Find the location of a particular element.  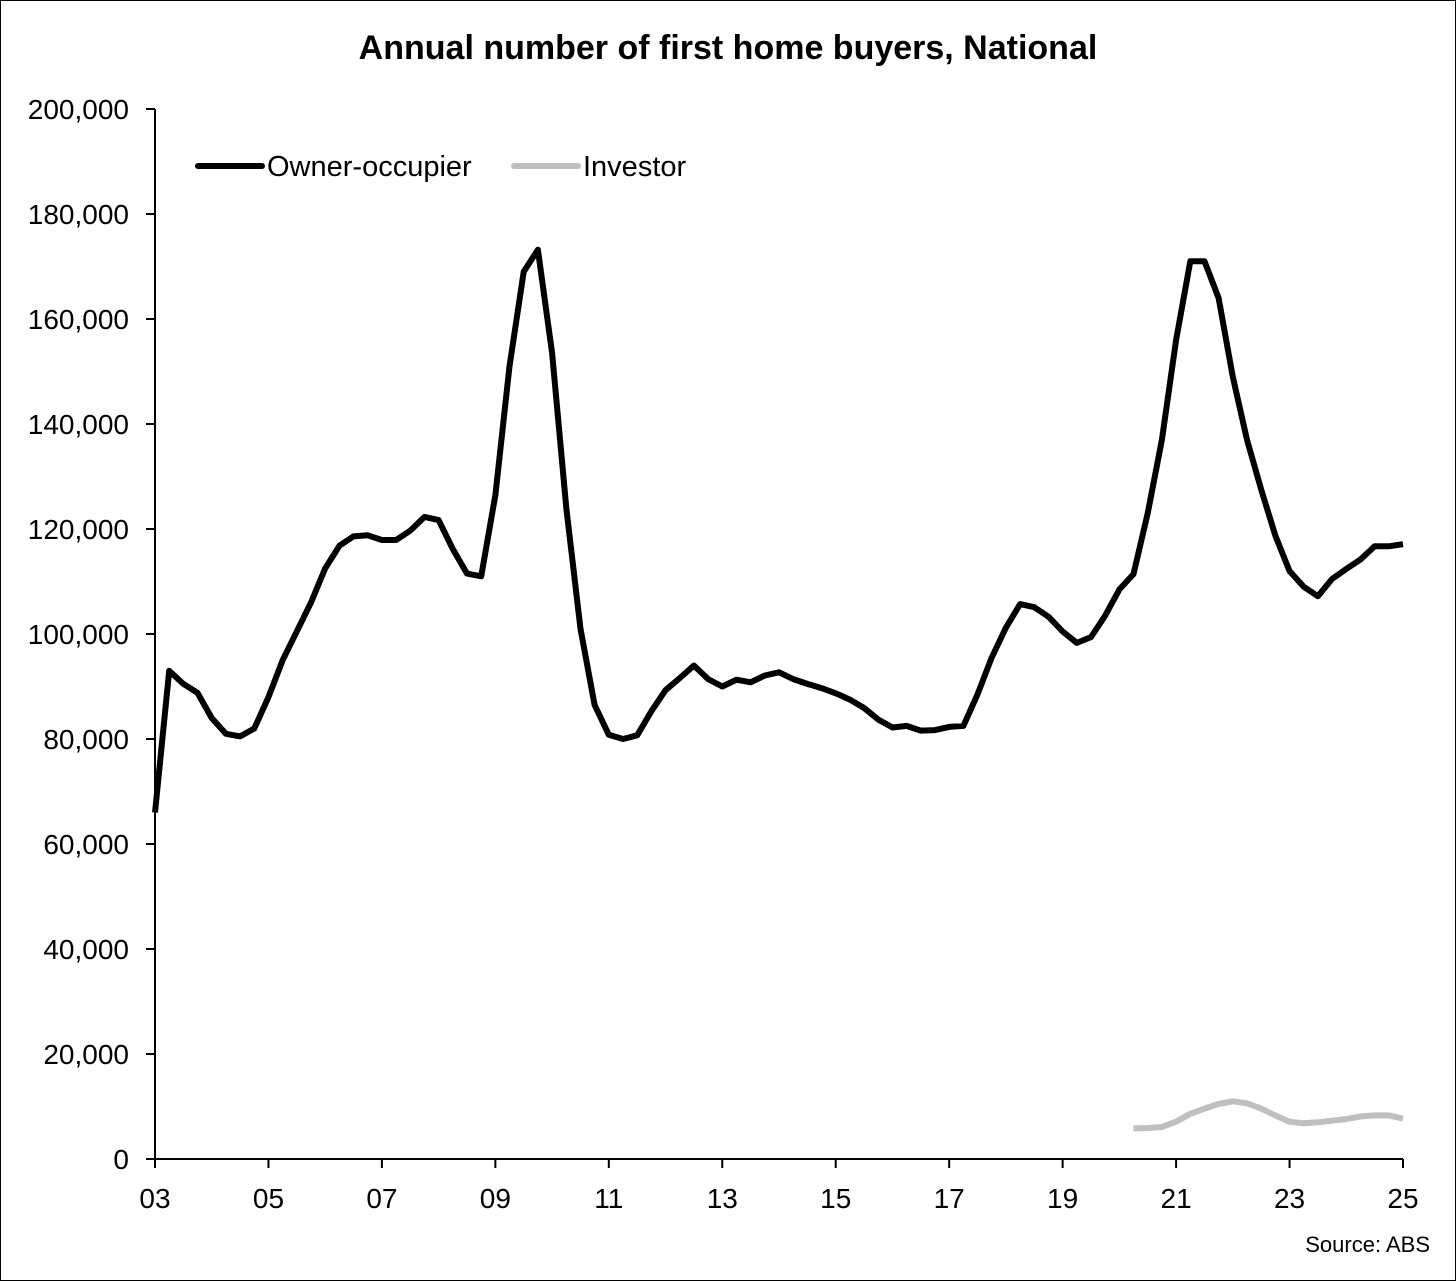

x-tick-label: 19 is located at coordinates (1062, 1198).